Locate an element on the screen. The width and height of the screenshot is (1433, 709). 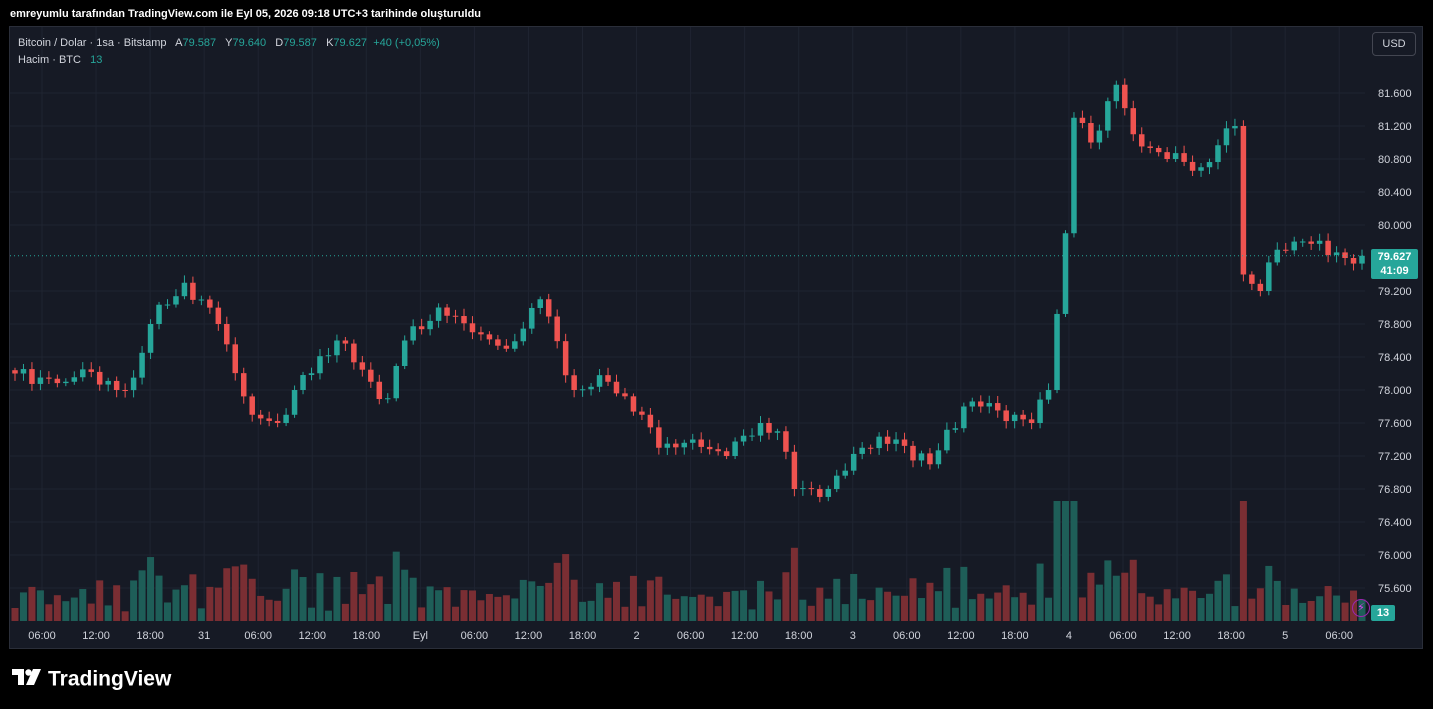
currency-button: USD is located at coordinates (1394, 44).